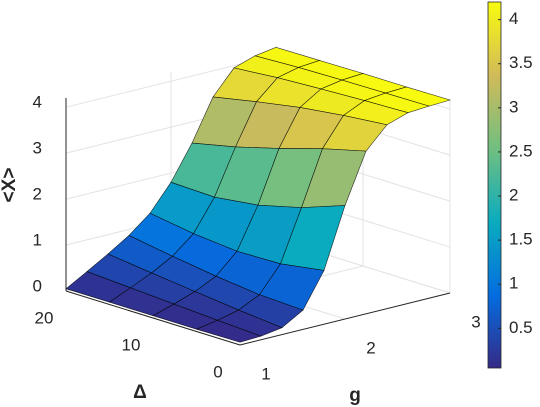 This screenshot has width=540, height=407. Describe the element at coordinates (44, 317) in the screenshot. I see `y-tick-label: 20` at that location.